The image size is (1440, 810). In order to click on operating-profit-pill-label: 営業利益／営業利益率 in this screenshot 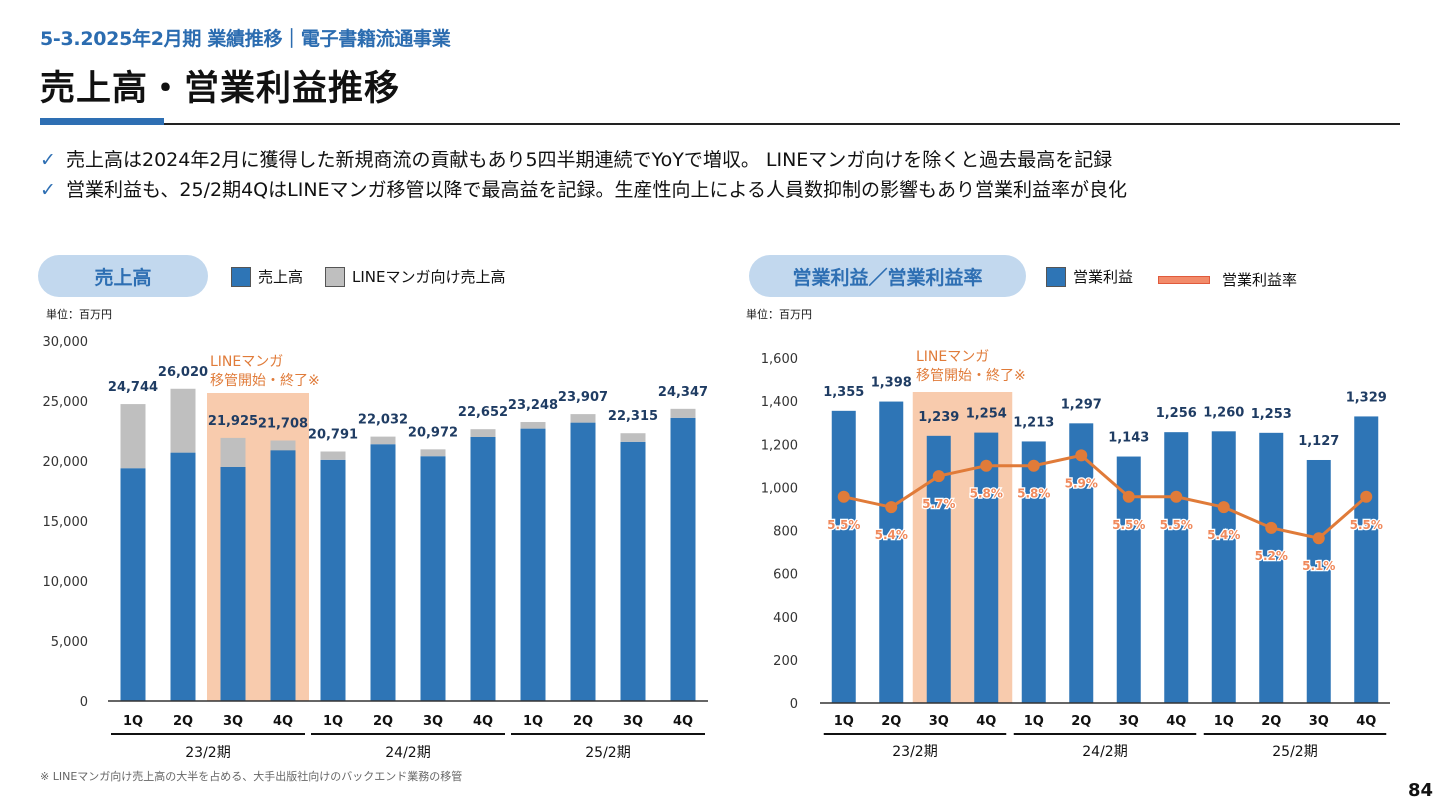, I will do `click(887, 276)`.